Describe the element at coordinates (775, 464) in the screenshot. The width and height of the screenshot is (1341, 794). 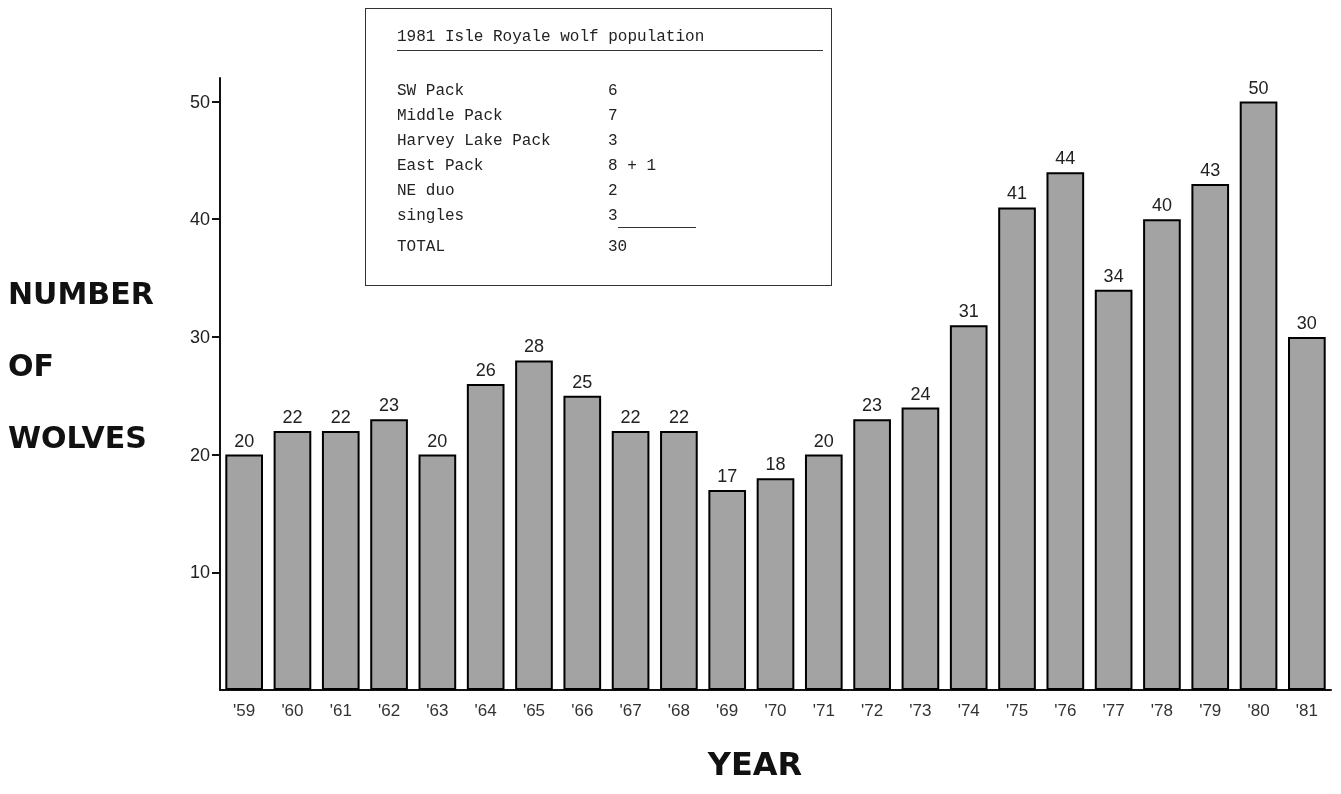
I see `data-label: 18` at that location.